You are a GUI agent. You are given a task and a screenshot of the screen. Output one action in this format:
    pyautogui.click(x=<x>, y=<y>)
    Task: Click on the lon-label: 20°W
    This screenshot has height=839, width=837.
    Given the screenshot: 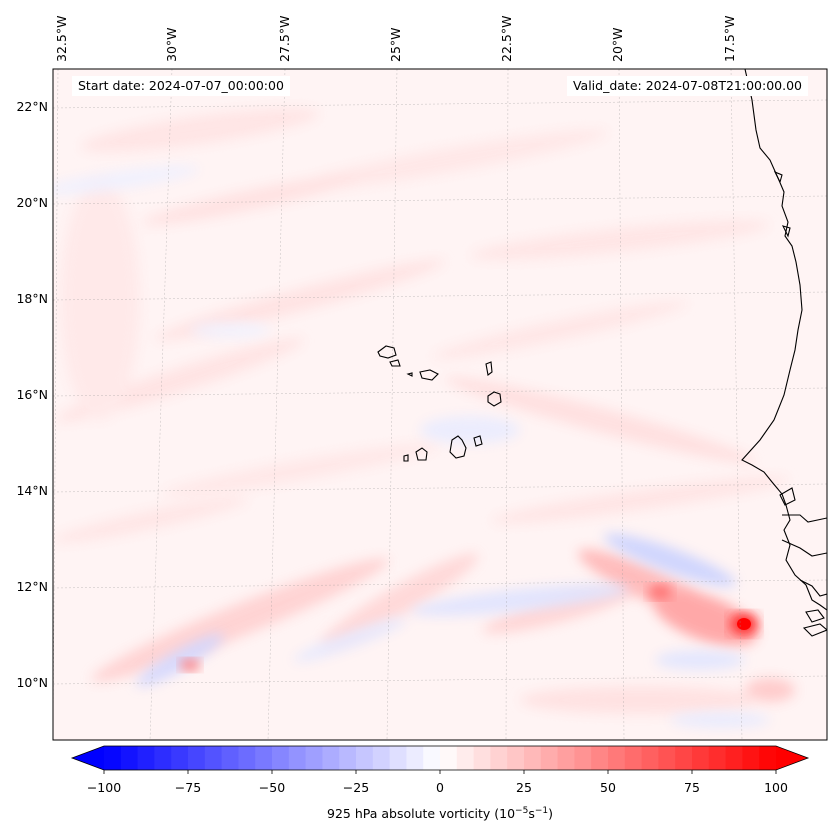 What is the action you would take?
    pyautogui.click(x=617, y=44)
    